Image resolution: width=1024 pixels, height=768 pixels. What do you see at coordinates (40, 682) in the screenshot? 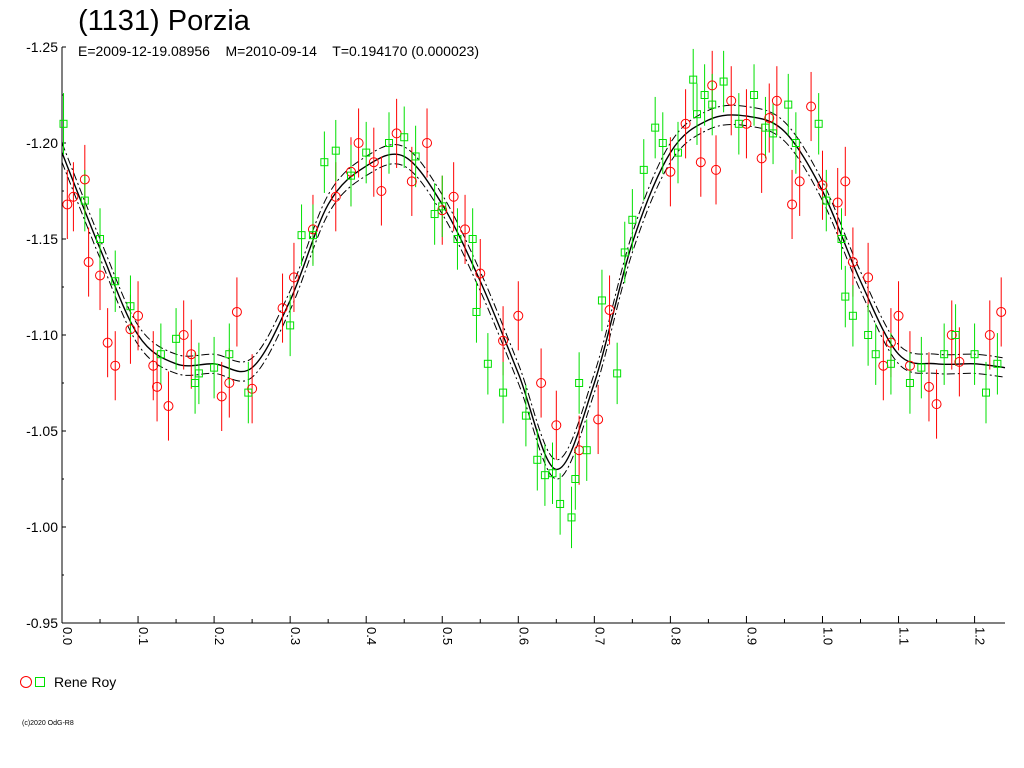
I see `legend-square-marker` at bounding box center [40, 682].